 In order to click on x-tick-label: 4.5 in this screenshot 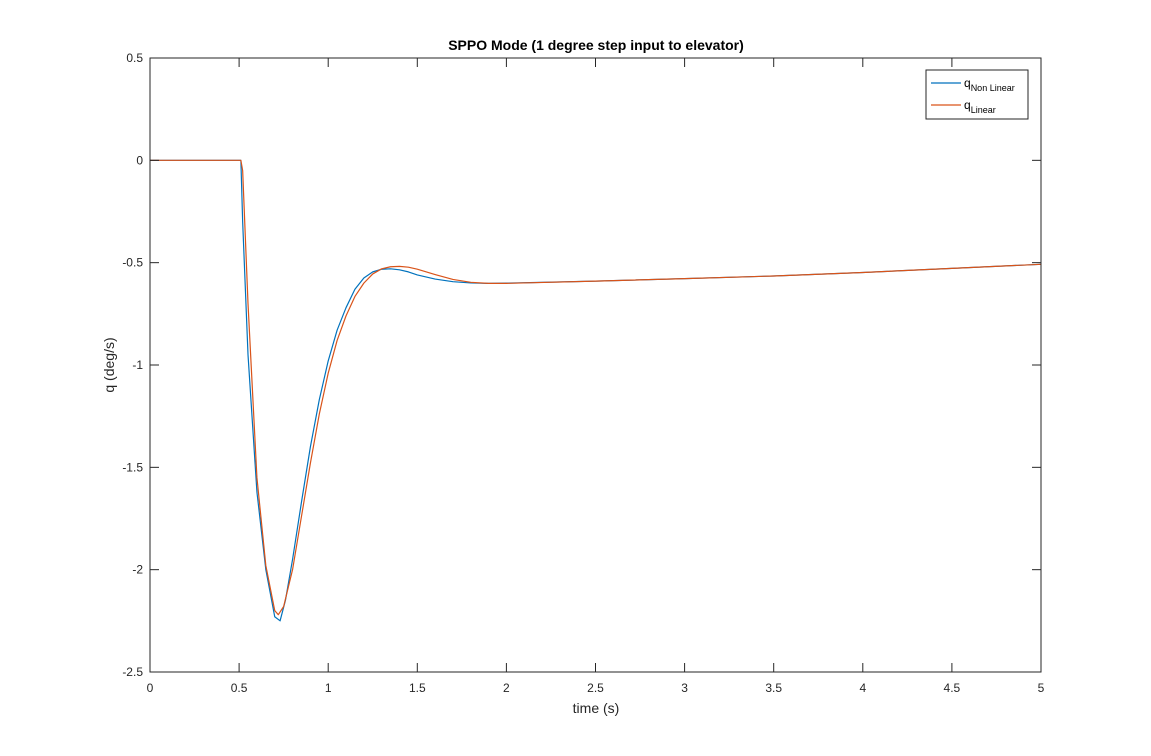, I will do `click(952, 688)`.